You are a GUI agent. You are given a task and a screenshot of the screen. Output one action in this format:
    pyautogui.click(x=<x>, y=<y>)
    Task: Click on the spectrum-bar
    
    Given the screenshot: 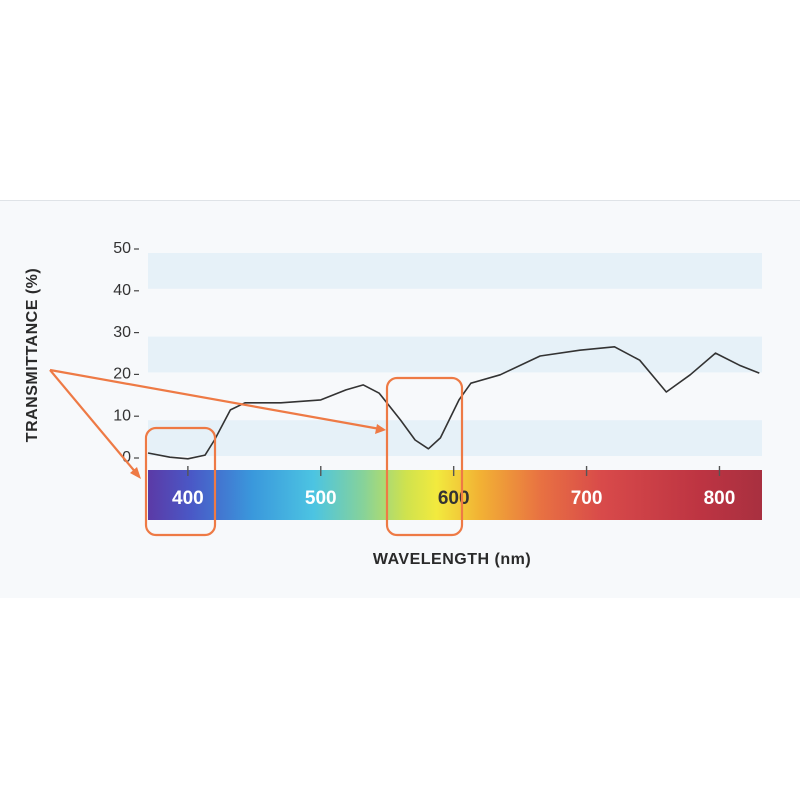 What is the action you would take?
    pyautogui.click(x=455, y=495)
    